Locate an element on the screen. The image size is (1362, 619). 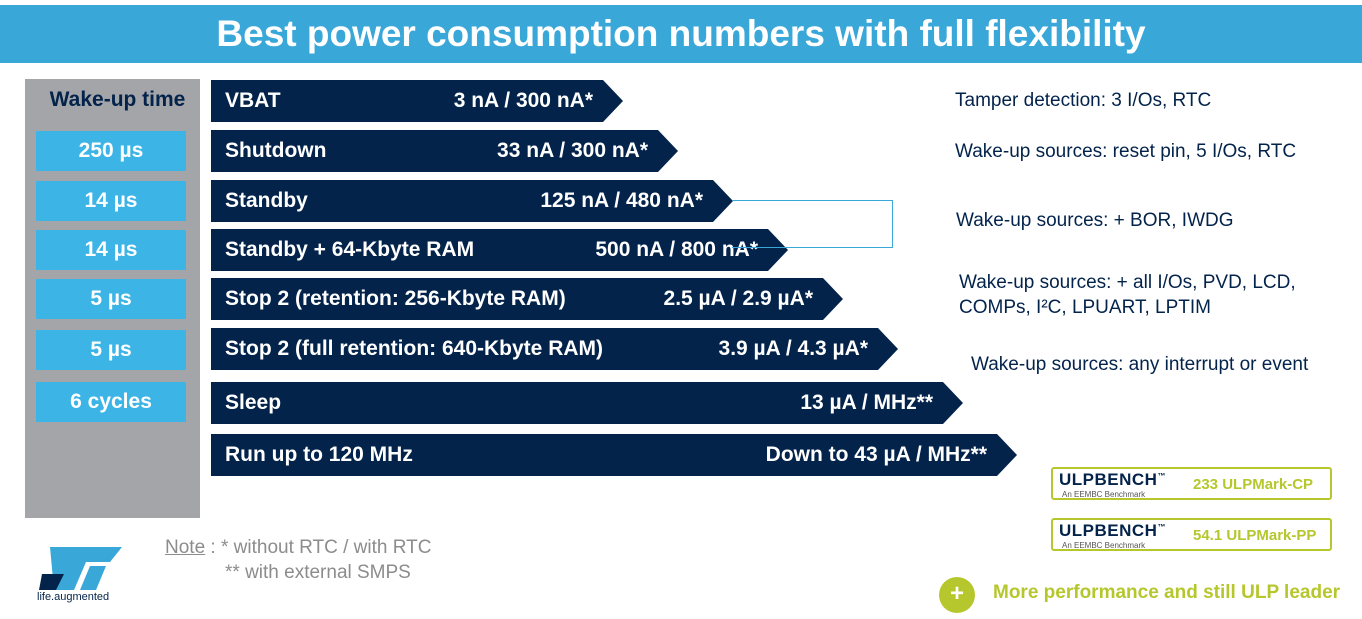
wake-up-time: 250 µs is located at coordinates (111, 151).